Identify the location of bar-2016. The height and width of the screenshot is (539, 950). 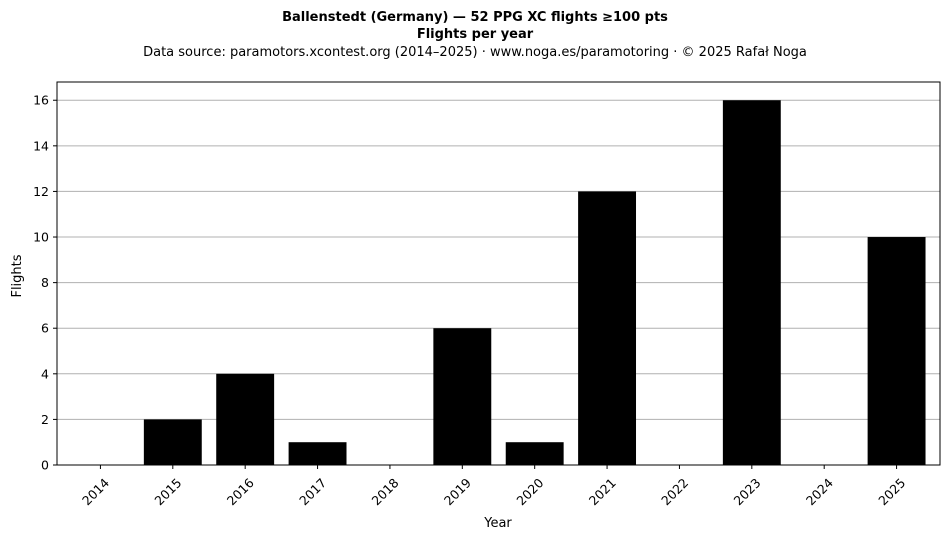
(245, 419).